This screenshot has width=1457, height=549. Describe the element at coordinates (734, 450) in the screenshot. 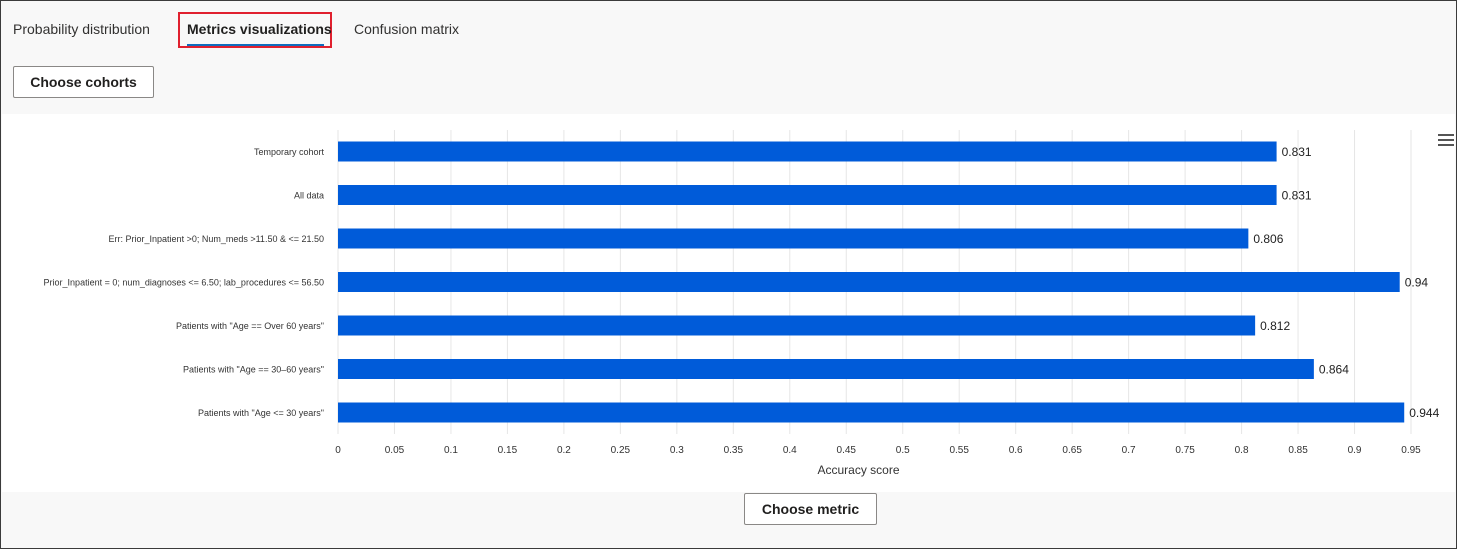

I see `x-tick-label: 0.35` at that location.